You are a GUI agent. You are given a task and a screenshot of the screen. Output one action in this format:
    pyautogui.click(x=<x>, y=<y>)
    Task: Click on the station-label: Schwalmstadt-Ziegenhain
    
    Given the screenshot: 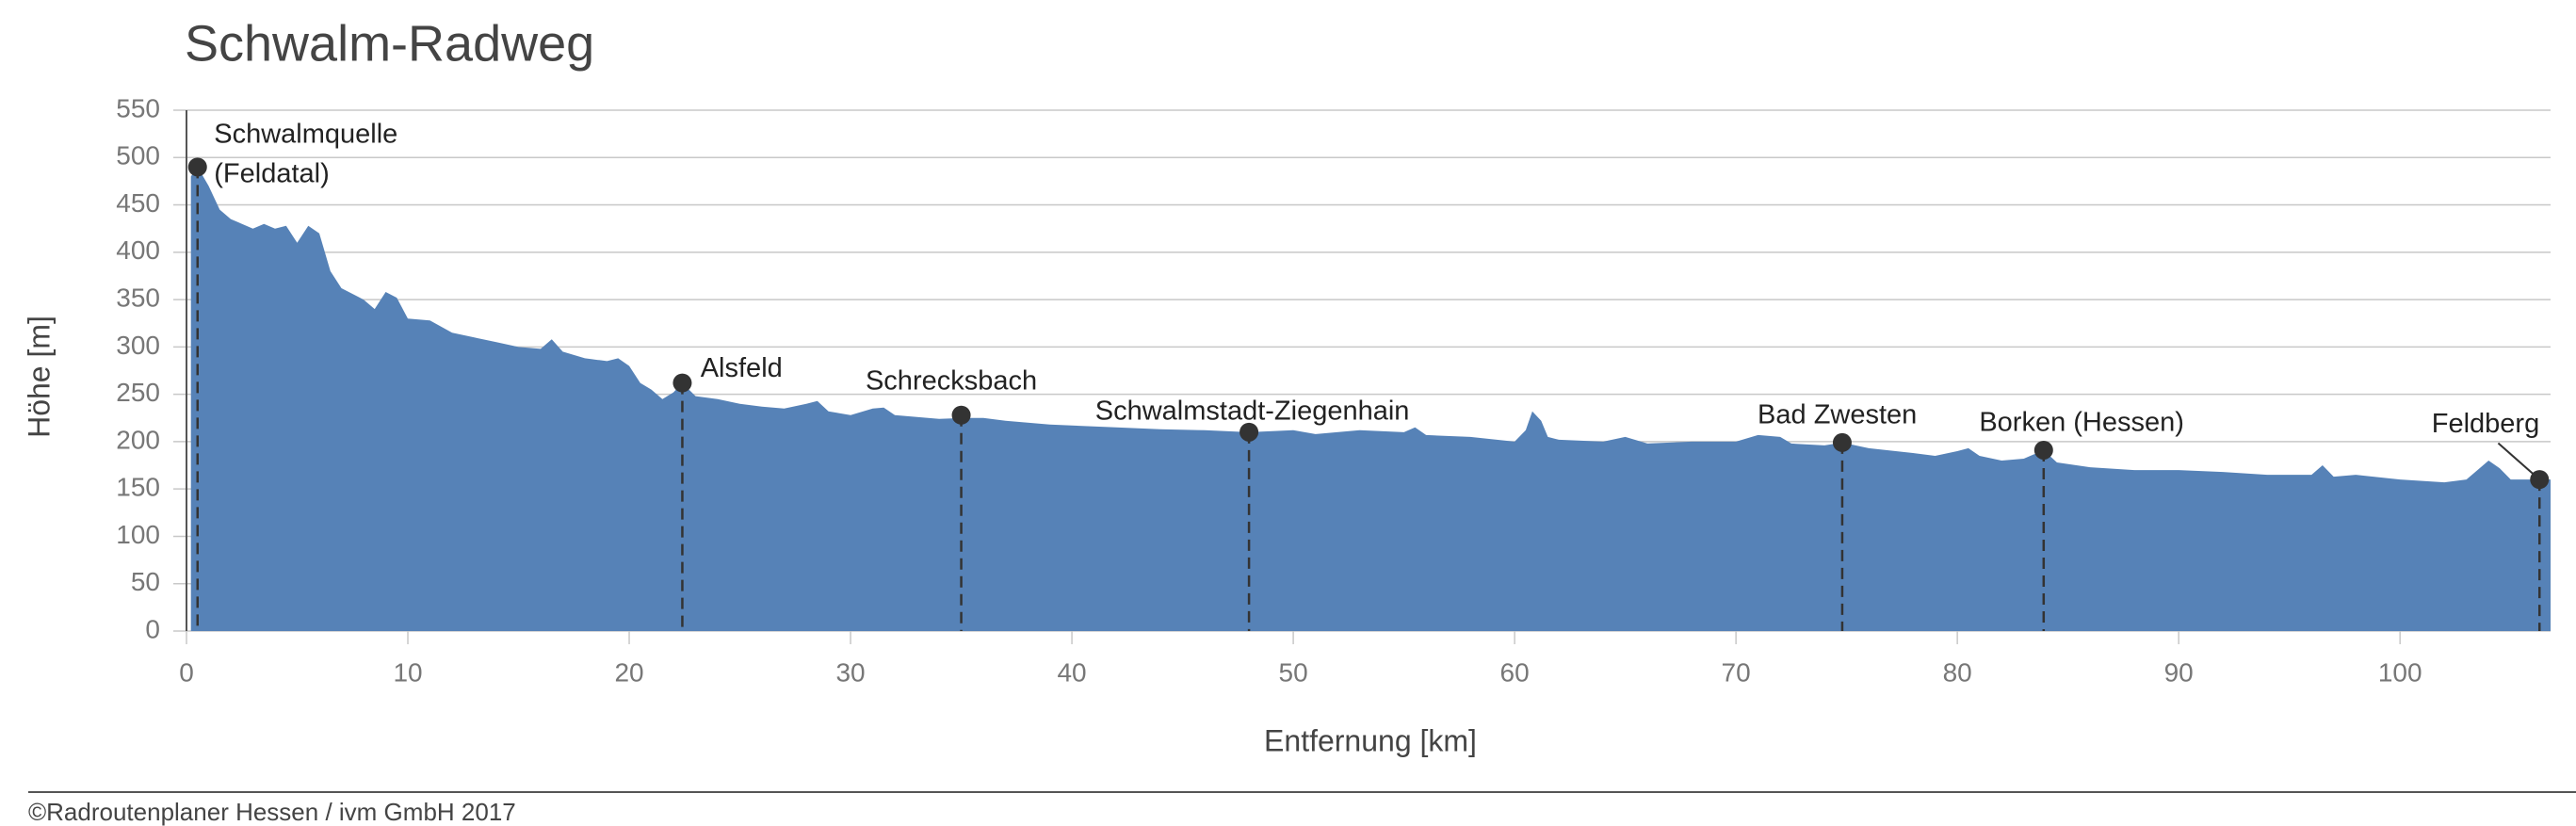 What is the action you would take?
    pyautogui.click(x=1252, y=411)
    